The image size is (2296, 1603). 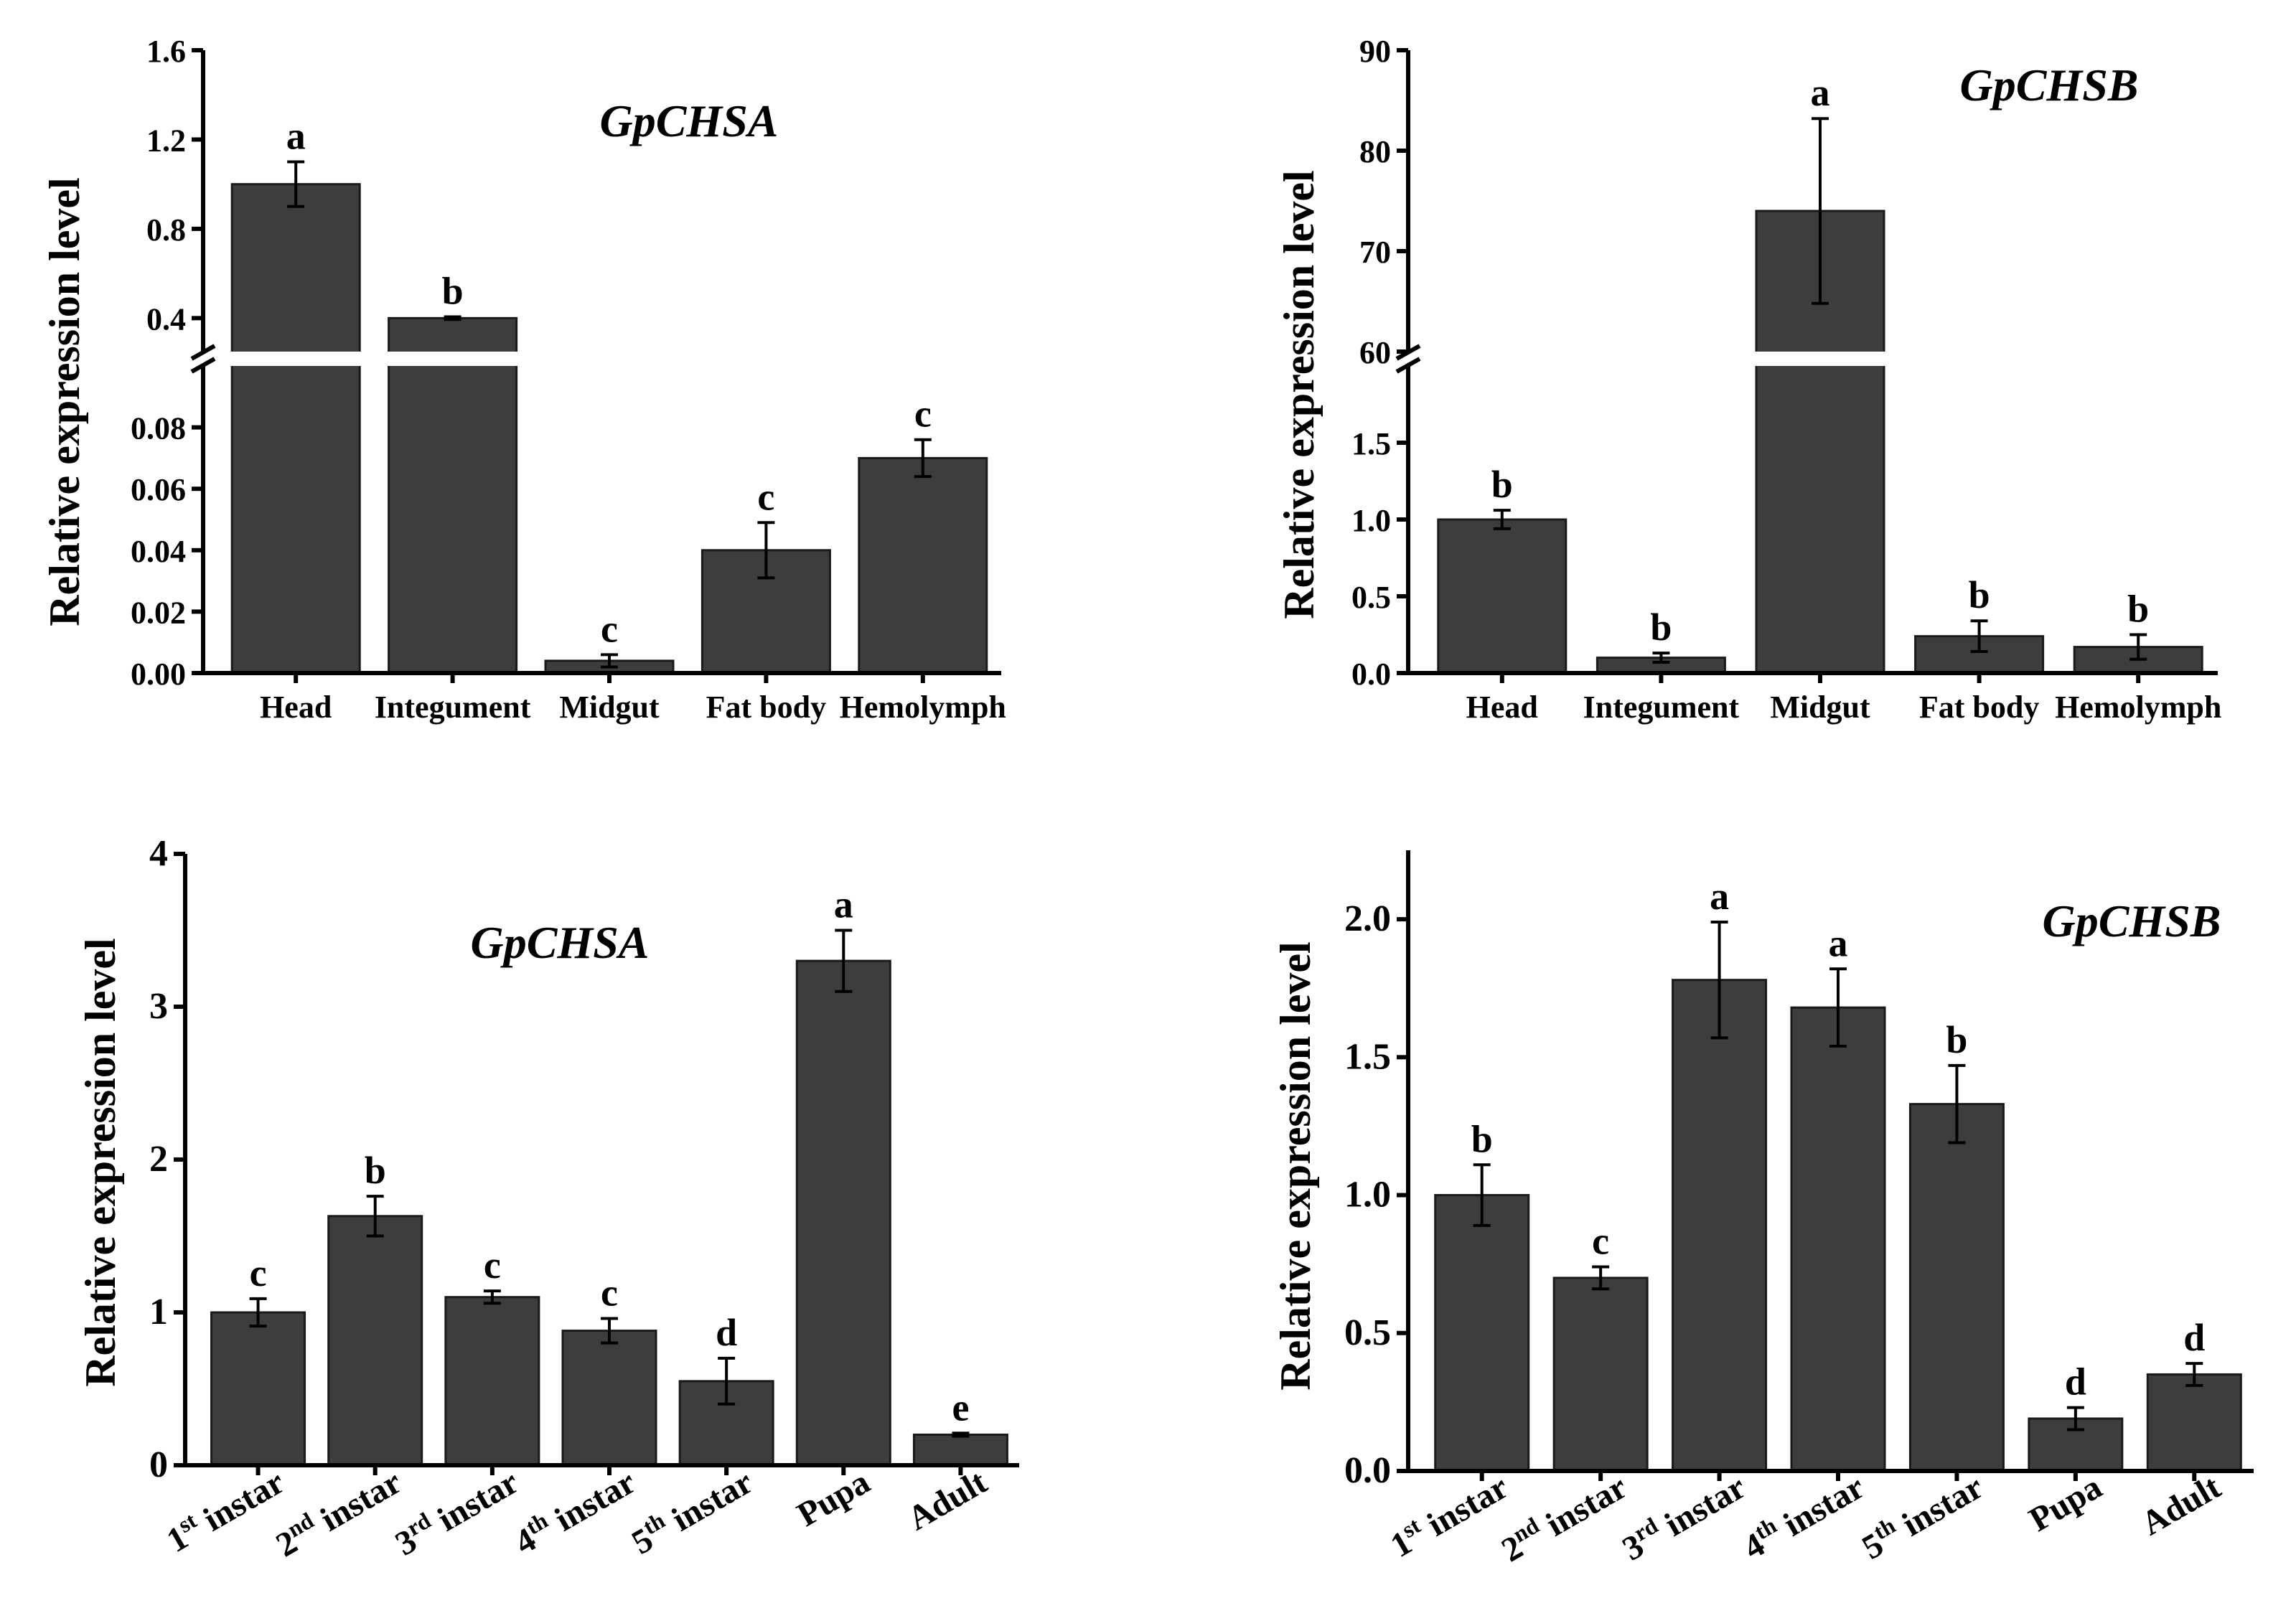 I want to click on x-tick-label: 3rd instar, so click(x=1683, y=1516).